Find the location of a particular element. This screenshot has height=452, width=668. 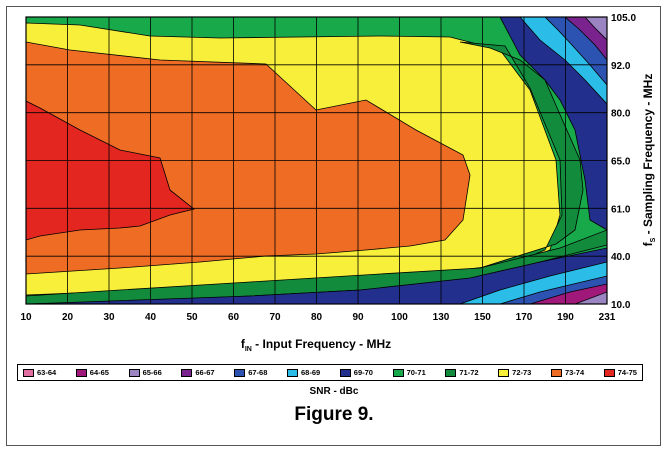

legend-label: 66-67 is located at coordinates (205, 372).